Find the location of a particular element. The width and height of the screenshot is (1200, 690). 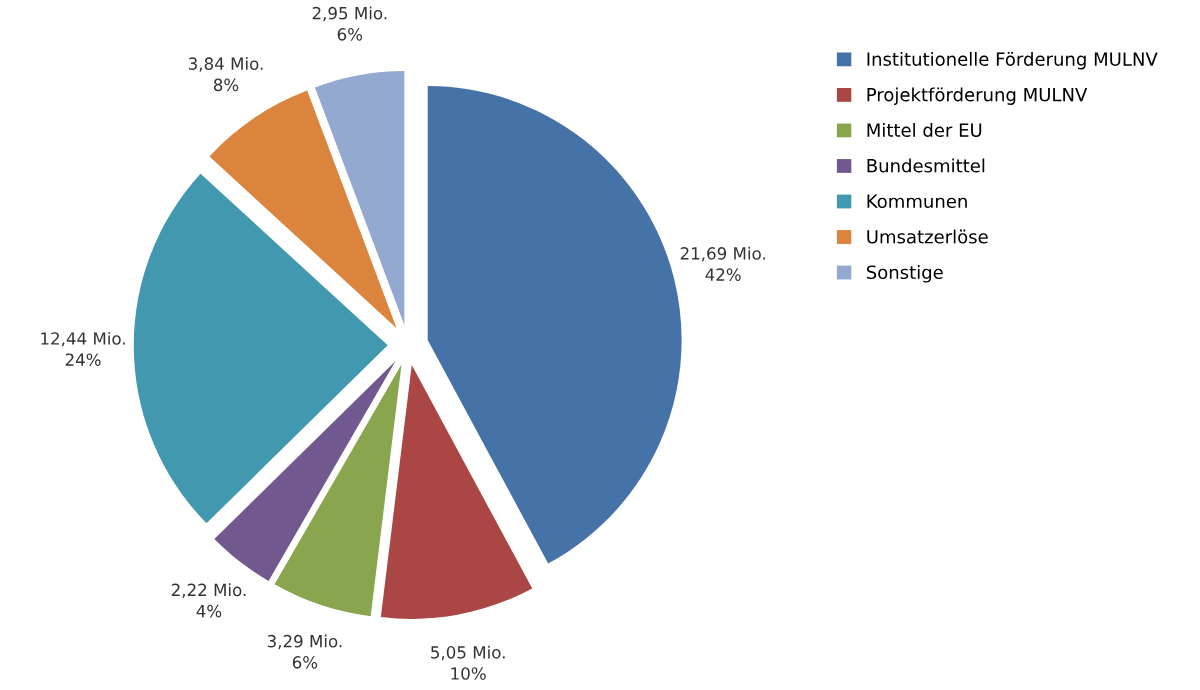

data-label: 2,22 Mio. 4% is located at coordinates (208, 600).